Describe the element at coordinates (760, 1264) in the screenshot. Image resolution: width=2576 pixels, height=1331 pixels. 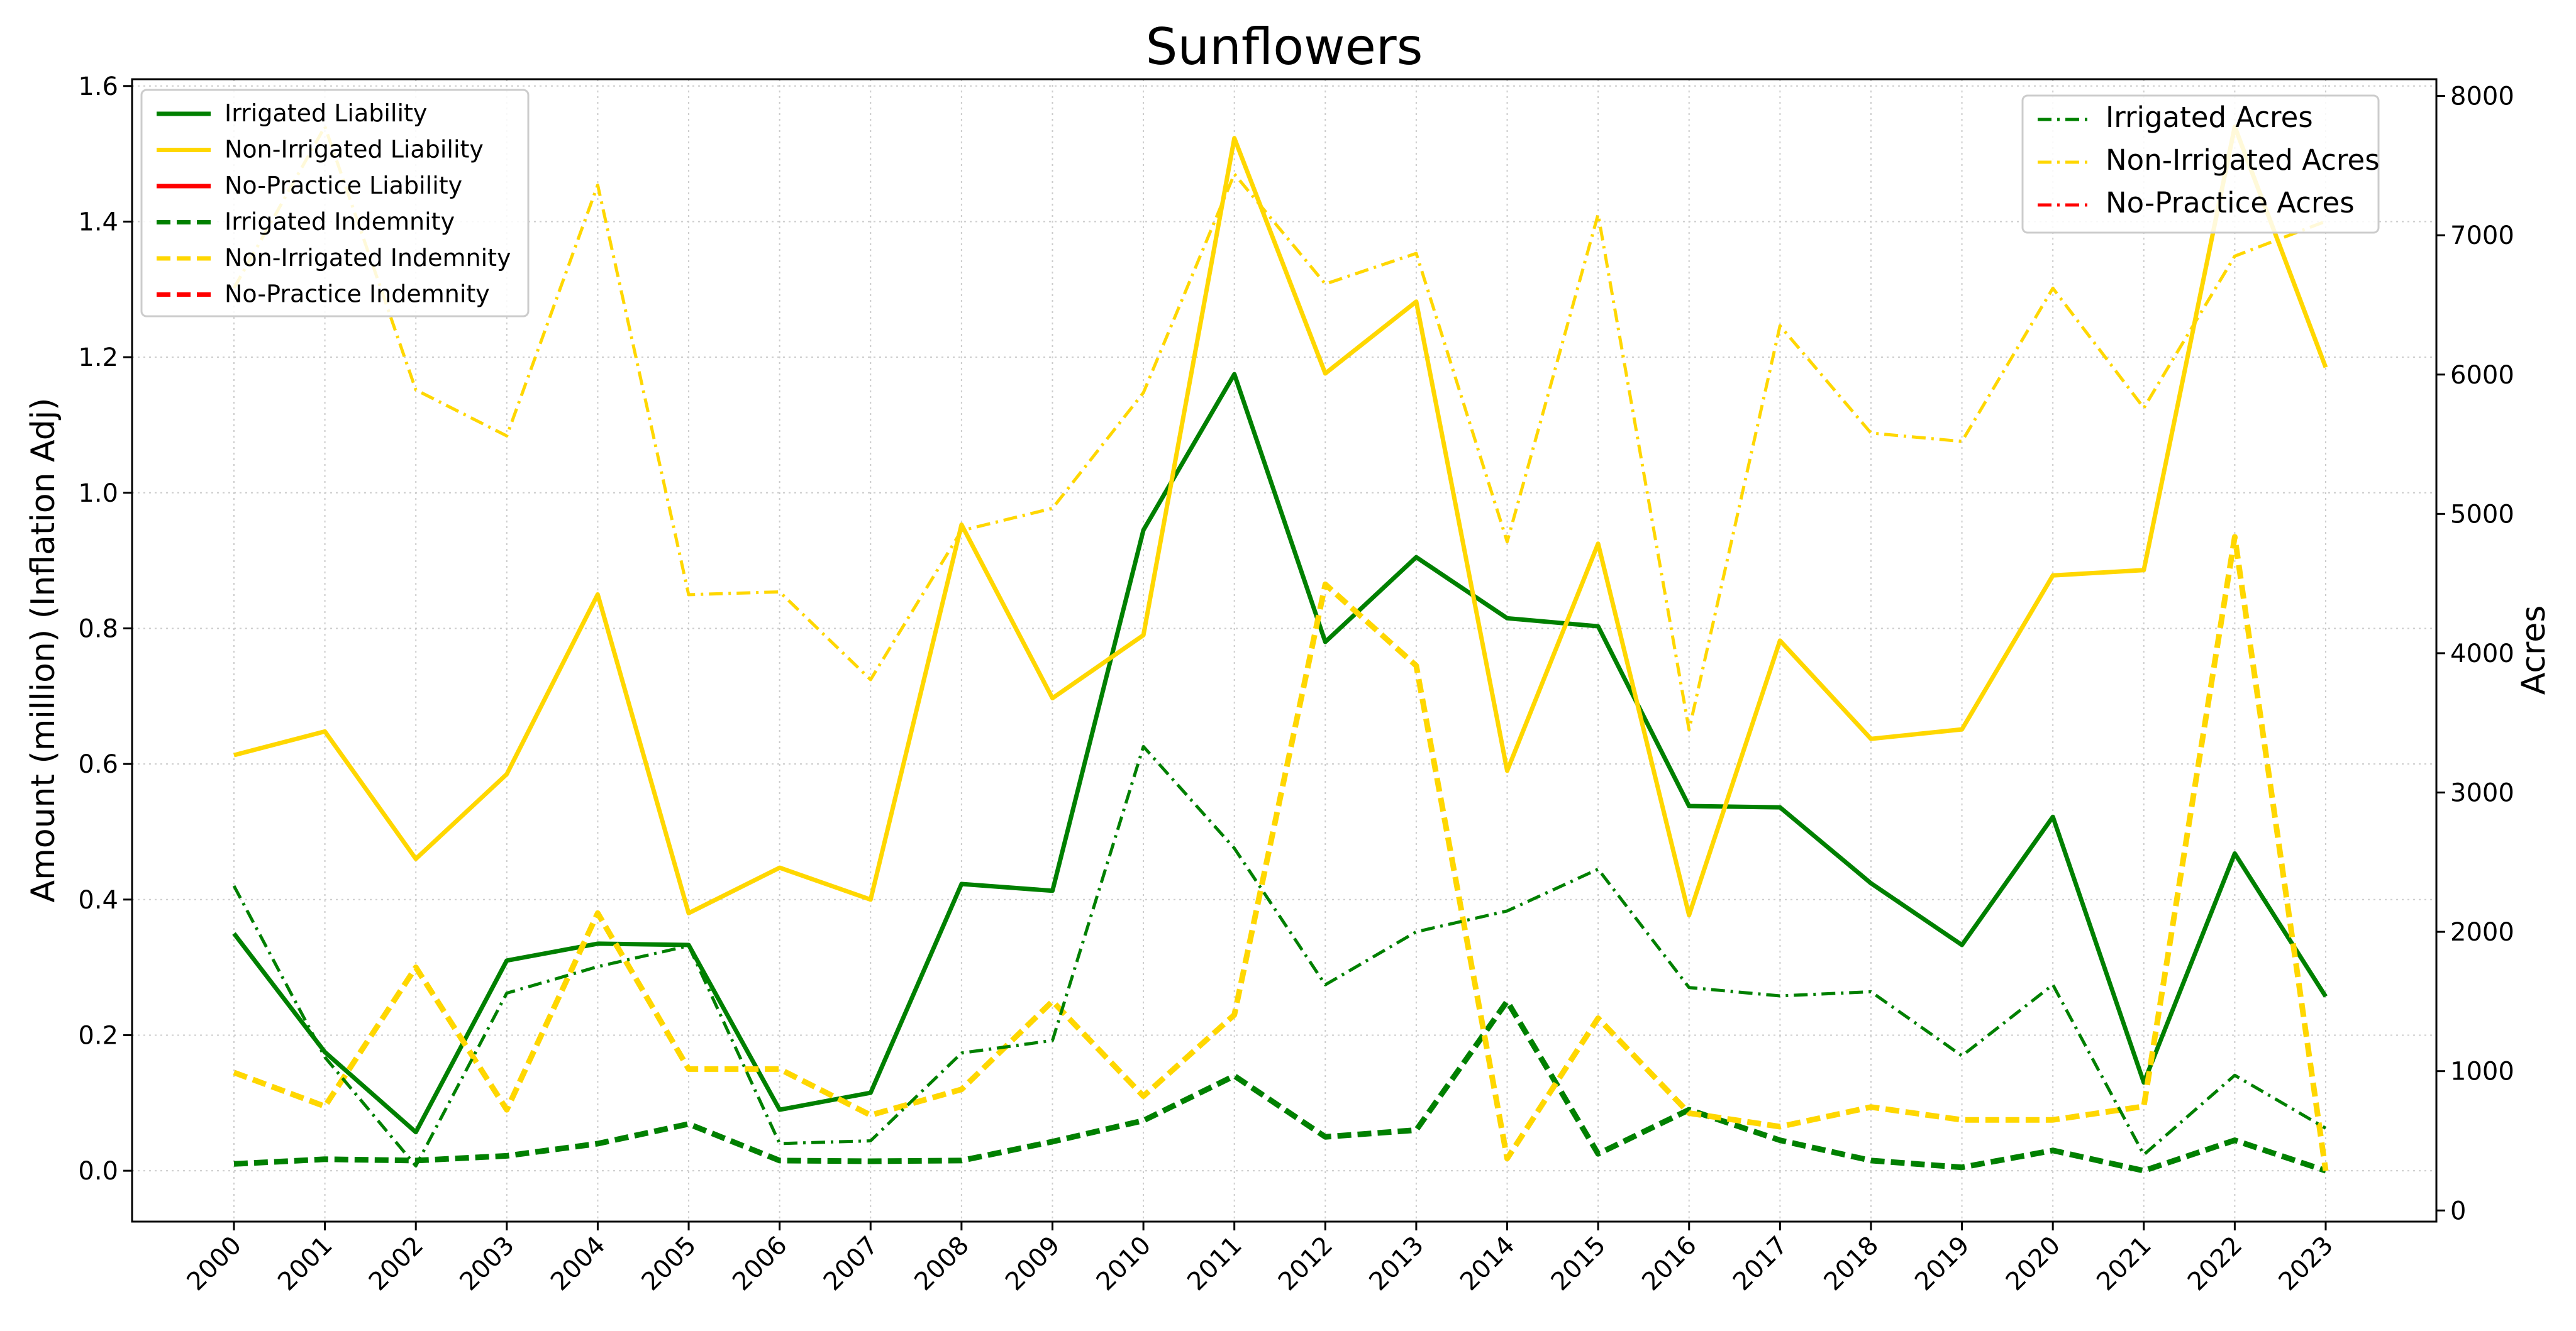
I see `x-tick-label: 2006` at that location.